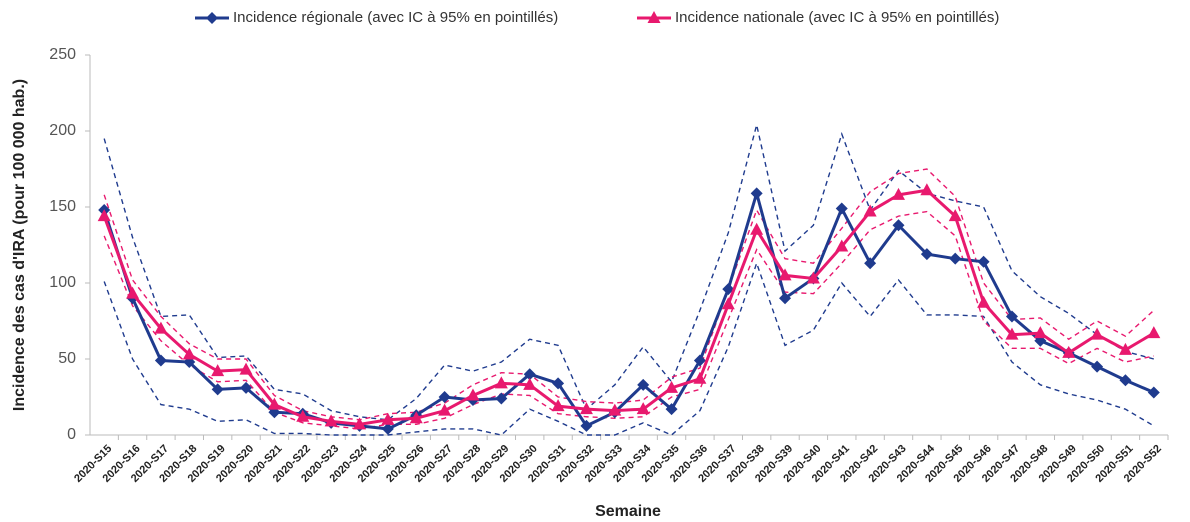 The image size is (1190, 522). Describe the element at coordinates (71, 434) in the screenshot. I see `y-tick-label: 0` at that location.